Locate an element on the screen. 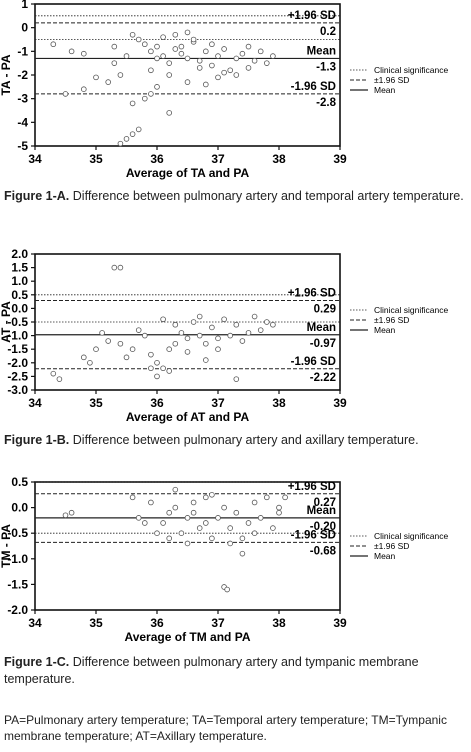  y-axis-label: TM - PA is located at coordinates (6, 546).